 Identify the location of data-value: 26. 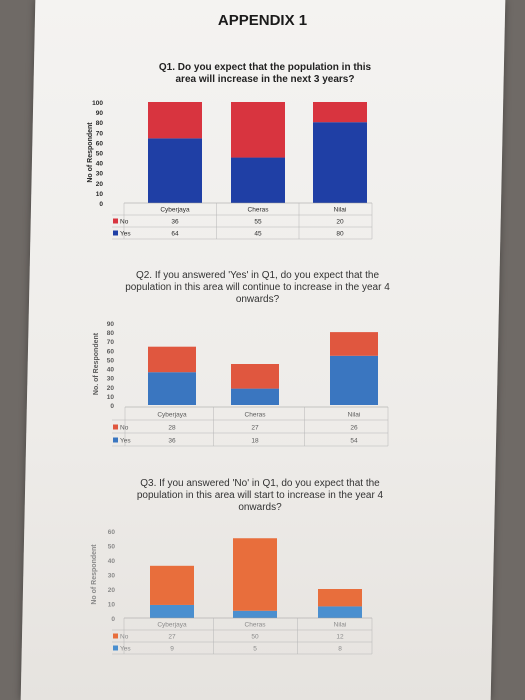
(354, 428).